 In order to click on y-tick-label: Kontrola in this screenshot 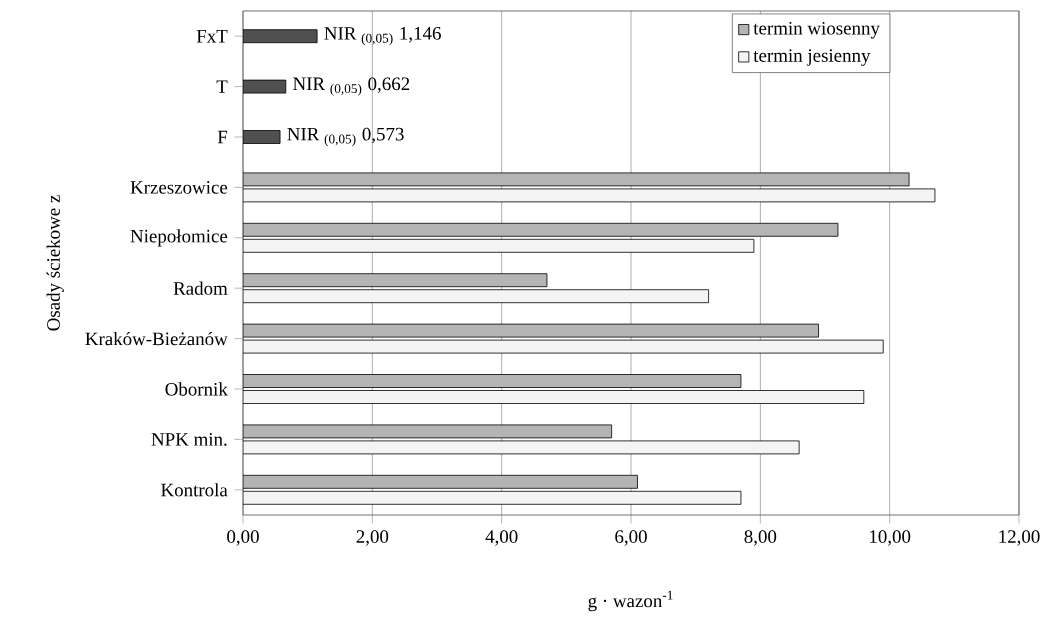, I will do `click(194, 490)`.